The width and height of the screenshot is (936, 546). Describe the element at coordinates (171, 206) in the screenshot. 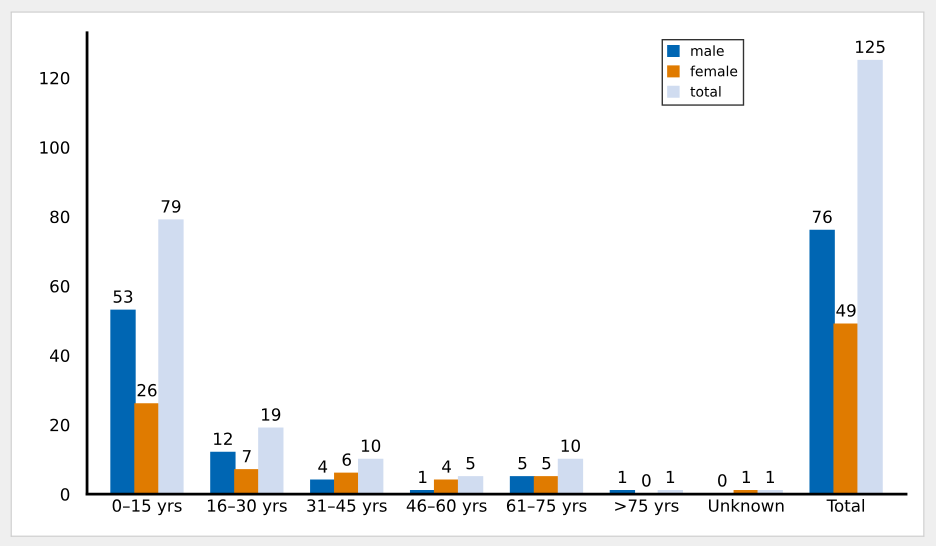

I see `data-label: 79` at that location.